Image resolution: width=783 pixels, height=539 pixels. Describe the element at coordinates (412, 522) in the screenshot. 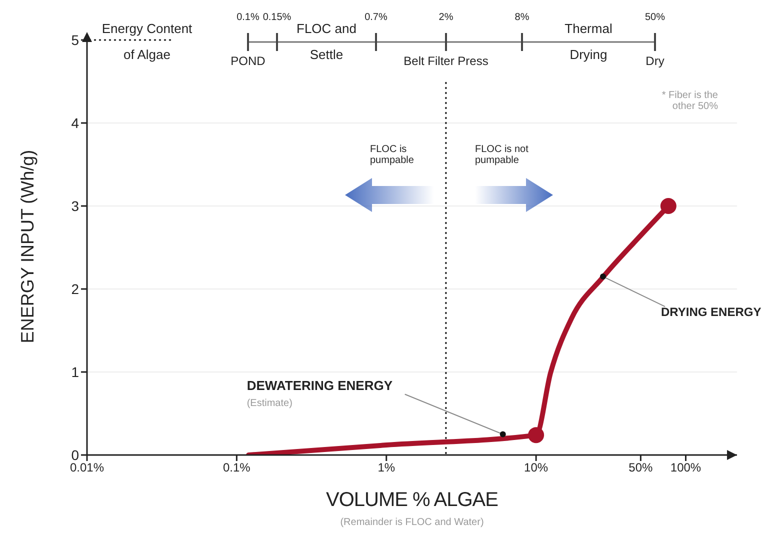

I see `text: (Remainder is FLOC and Water)` at that location.